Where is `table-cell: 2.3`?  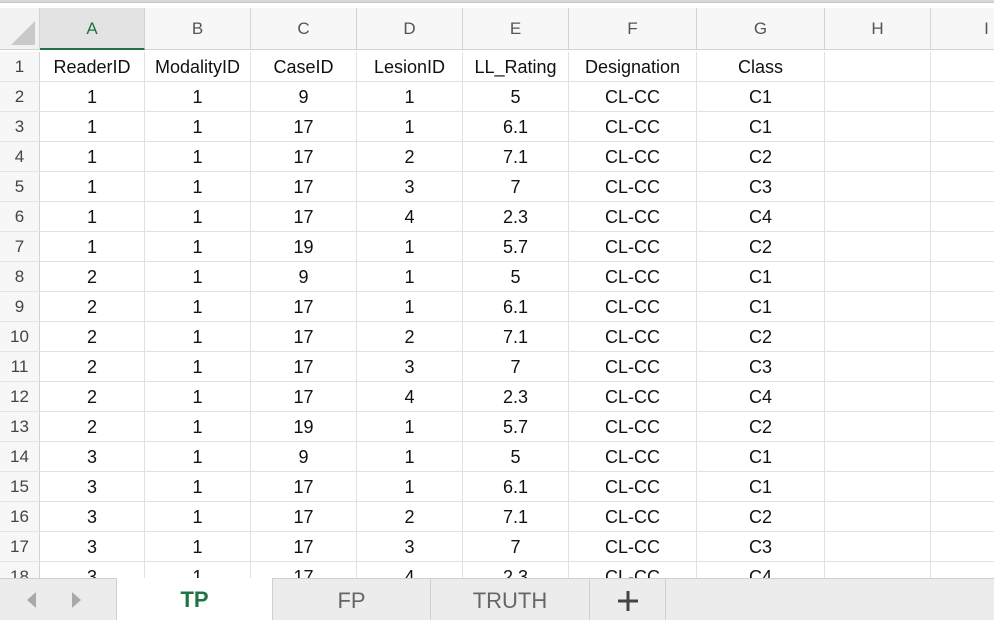
table-cell: 2.3 is located at coordinates (516, 570).